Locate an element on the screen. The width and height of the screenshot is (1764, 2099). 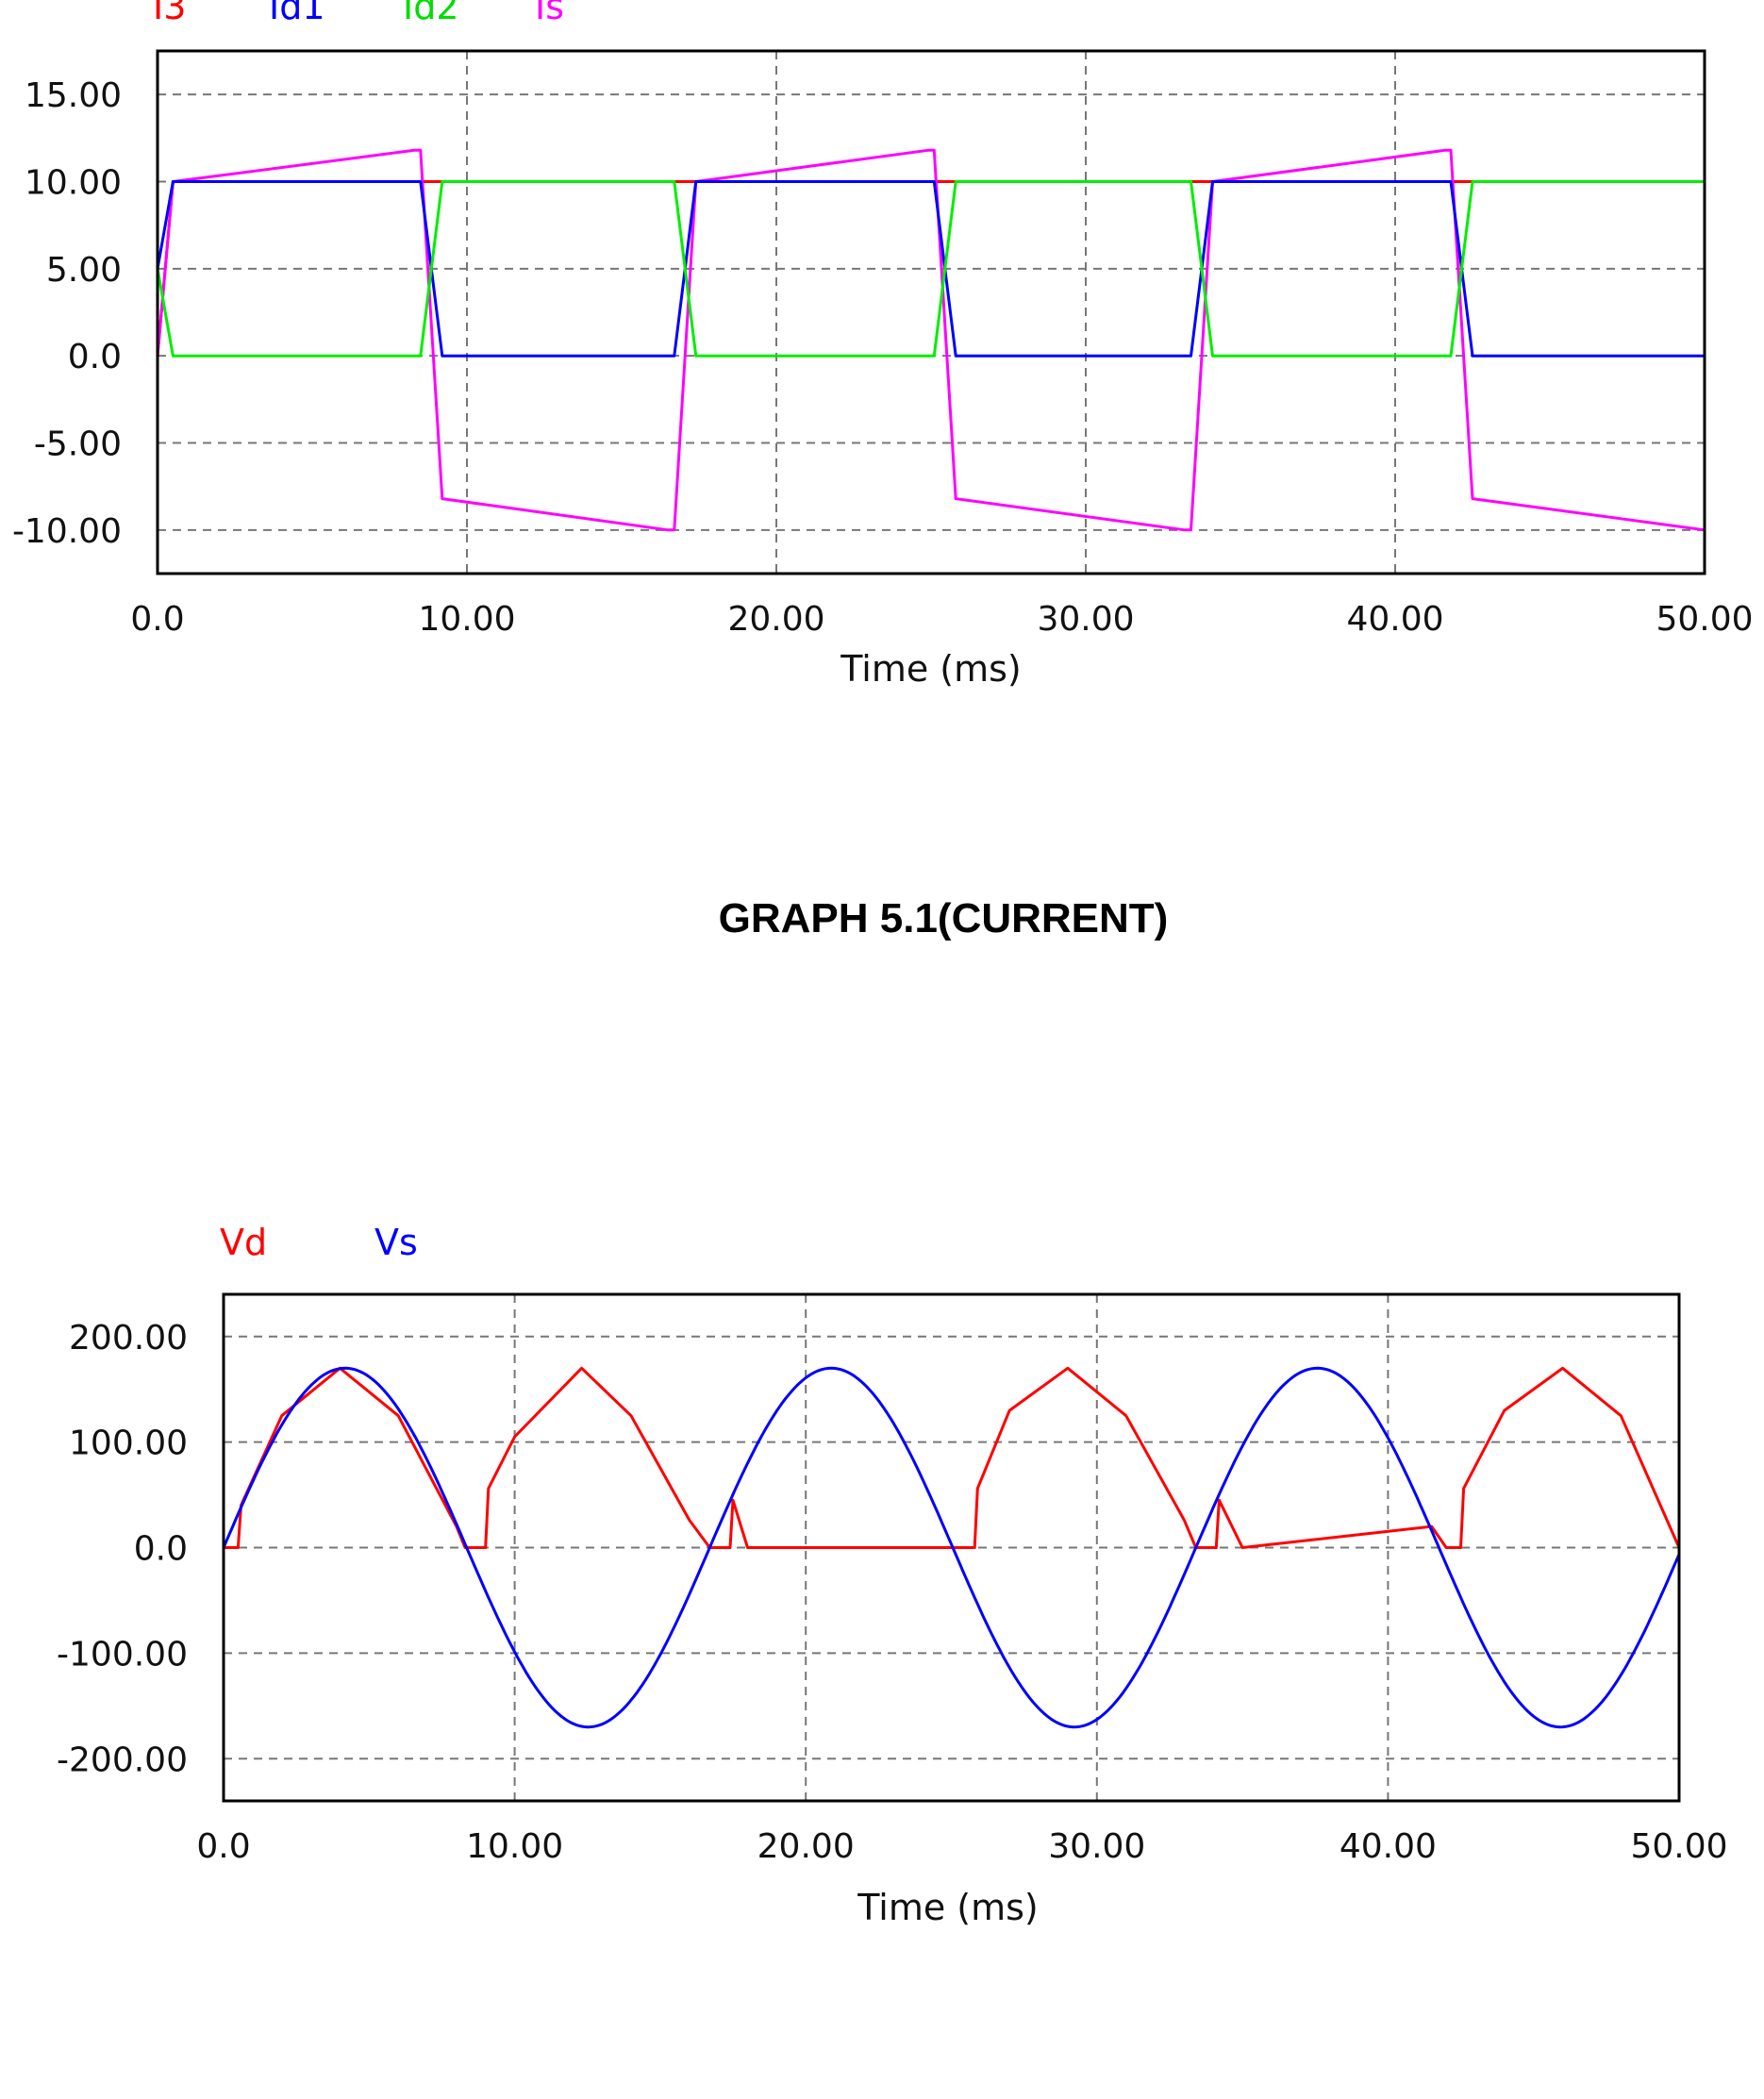
legend-vs: Vs is located at coordinates (396, 1243).